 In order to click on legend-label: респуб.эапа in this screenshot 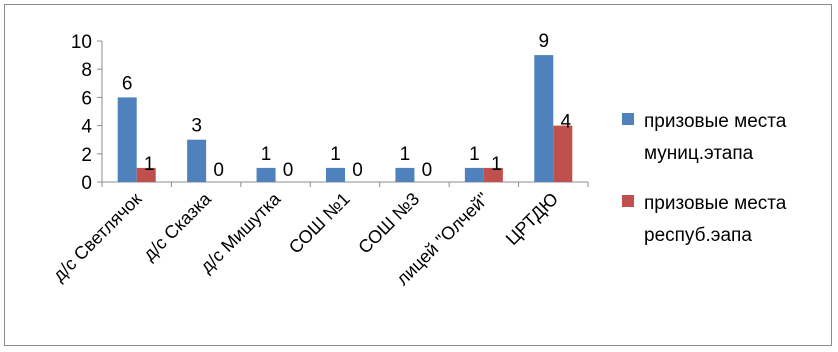, I will do `click(698, 235)`.